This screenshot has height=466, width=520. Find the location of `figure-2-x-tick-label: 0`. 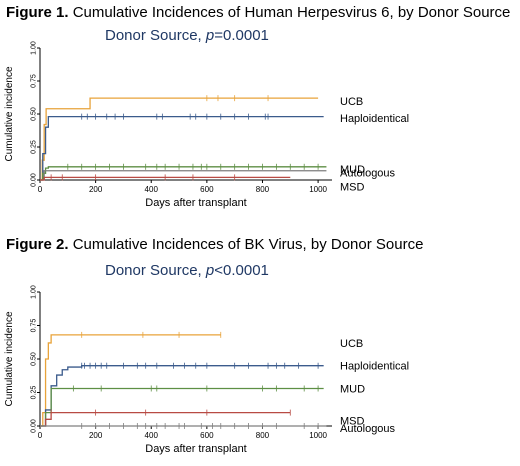

figure-2-x-tick-label: 0 is located at coordinates (40, 435).